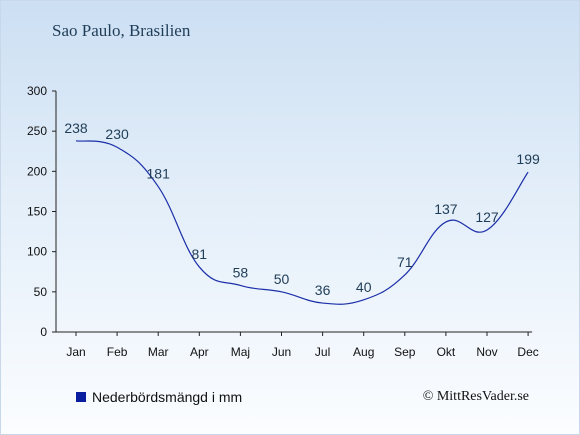 This screenshot has width=580, height=435. What do you see at coordinates (323, 290) in the screenshot?
I see `data-label: 36` at bounding box center [323, 290].